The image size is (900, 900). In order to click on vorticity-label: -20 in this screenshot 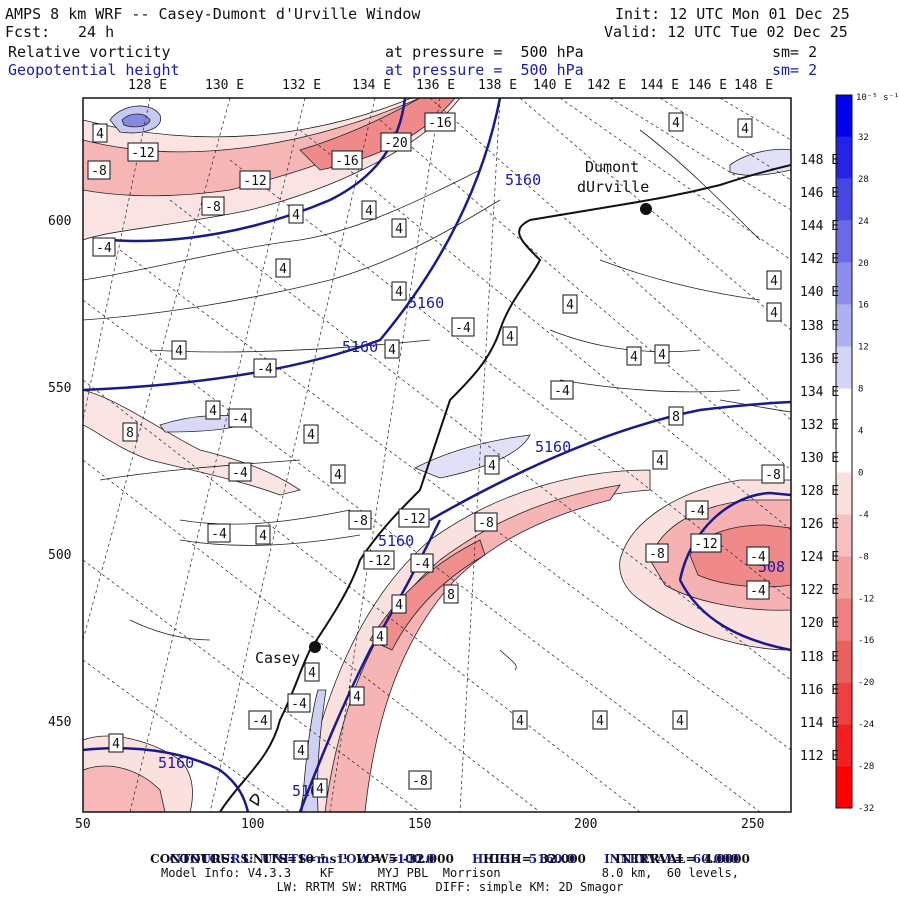, I will do `click(395, 143)`.